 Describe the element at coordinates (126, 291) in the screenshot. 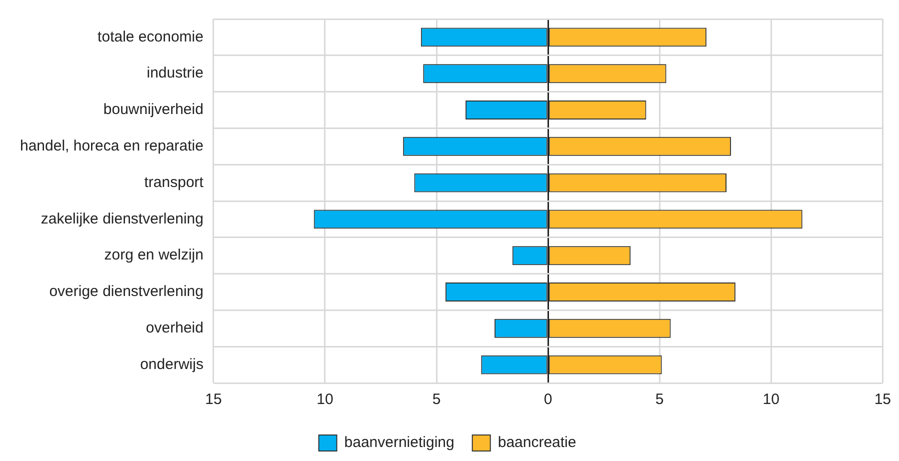

I see `y-tick-label: overige dienstverlening` at that location.